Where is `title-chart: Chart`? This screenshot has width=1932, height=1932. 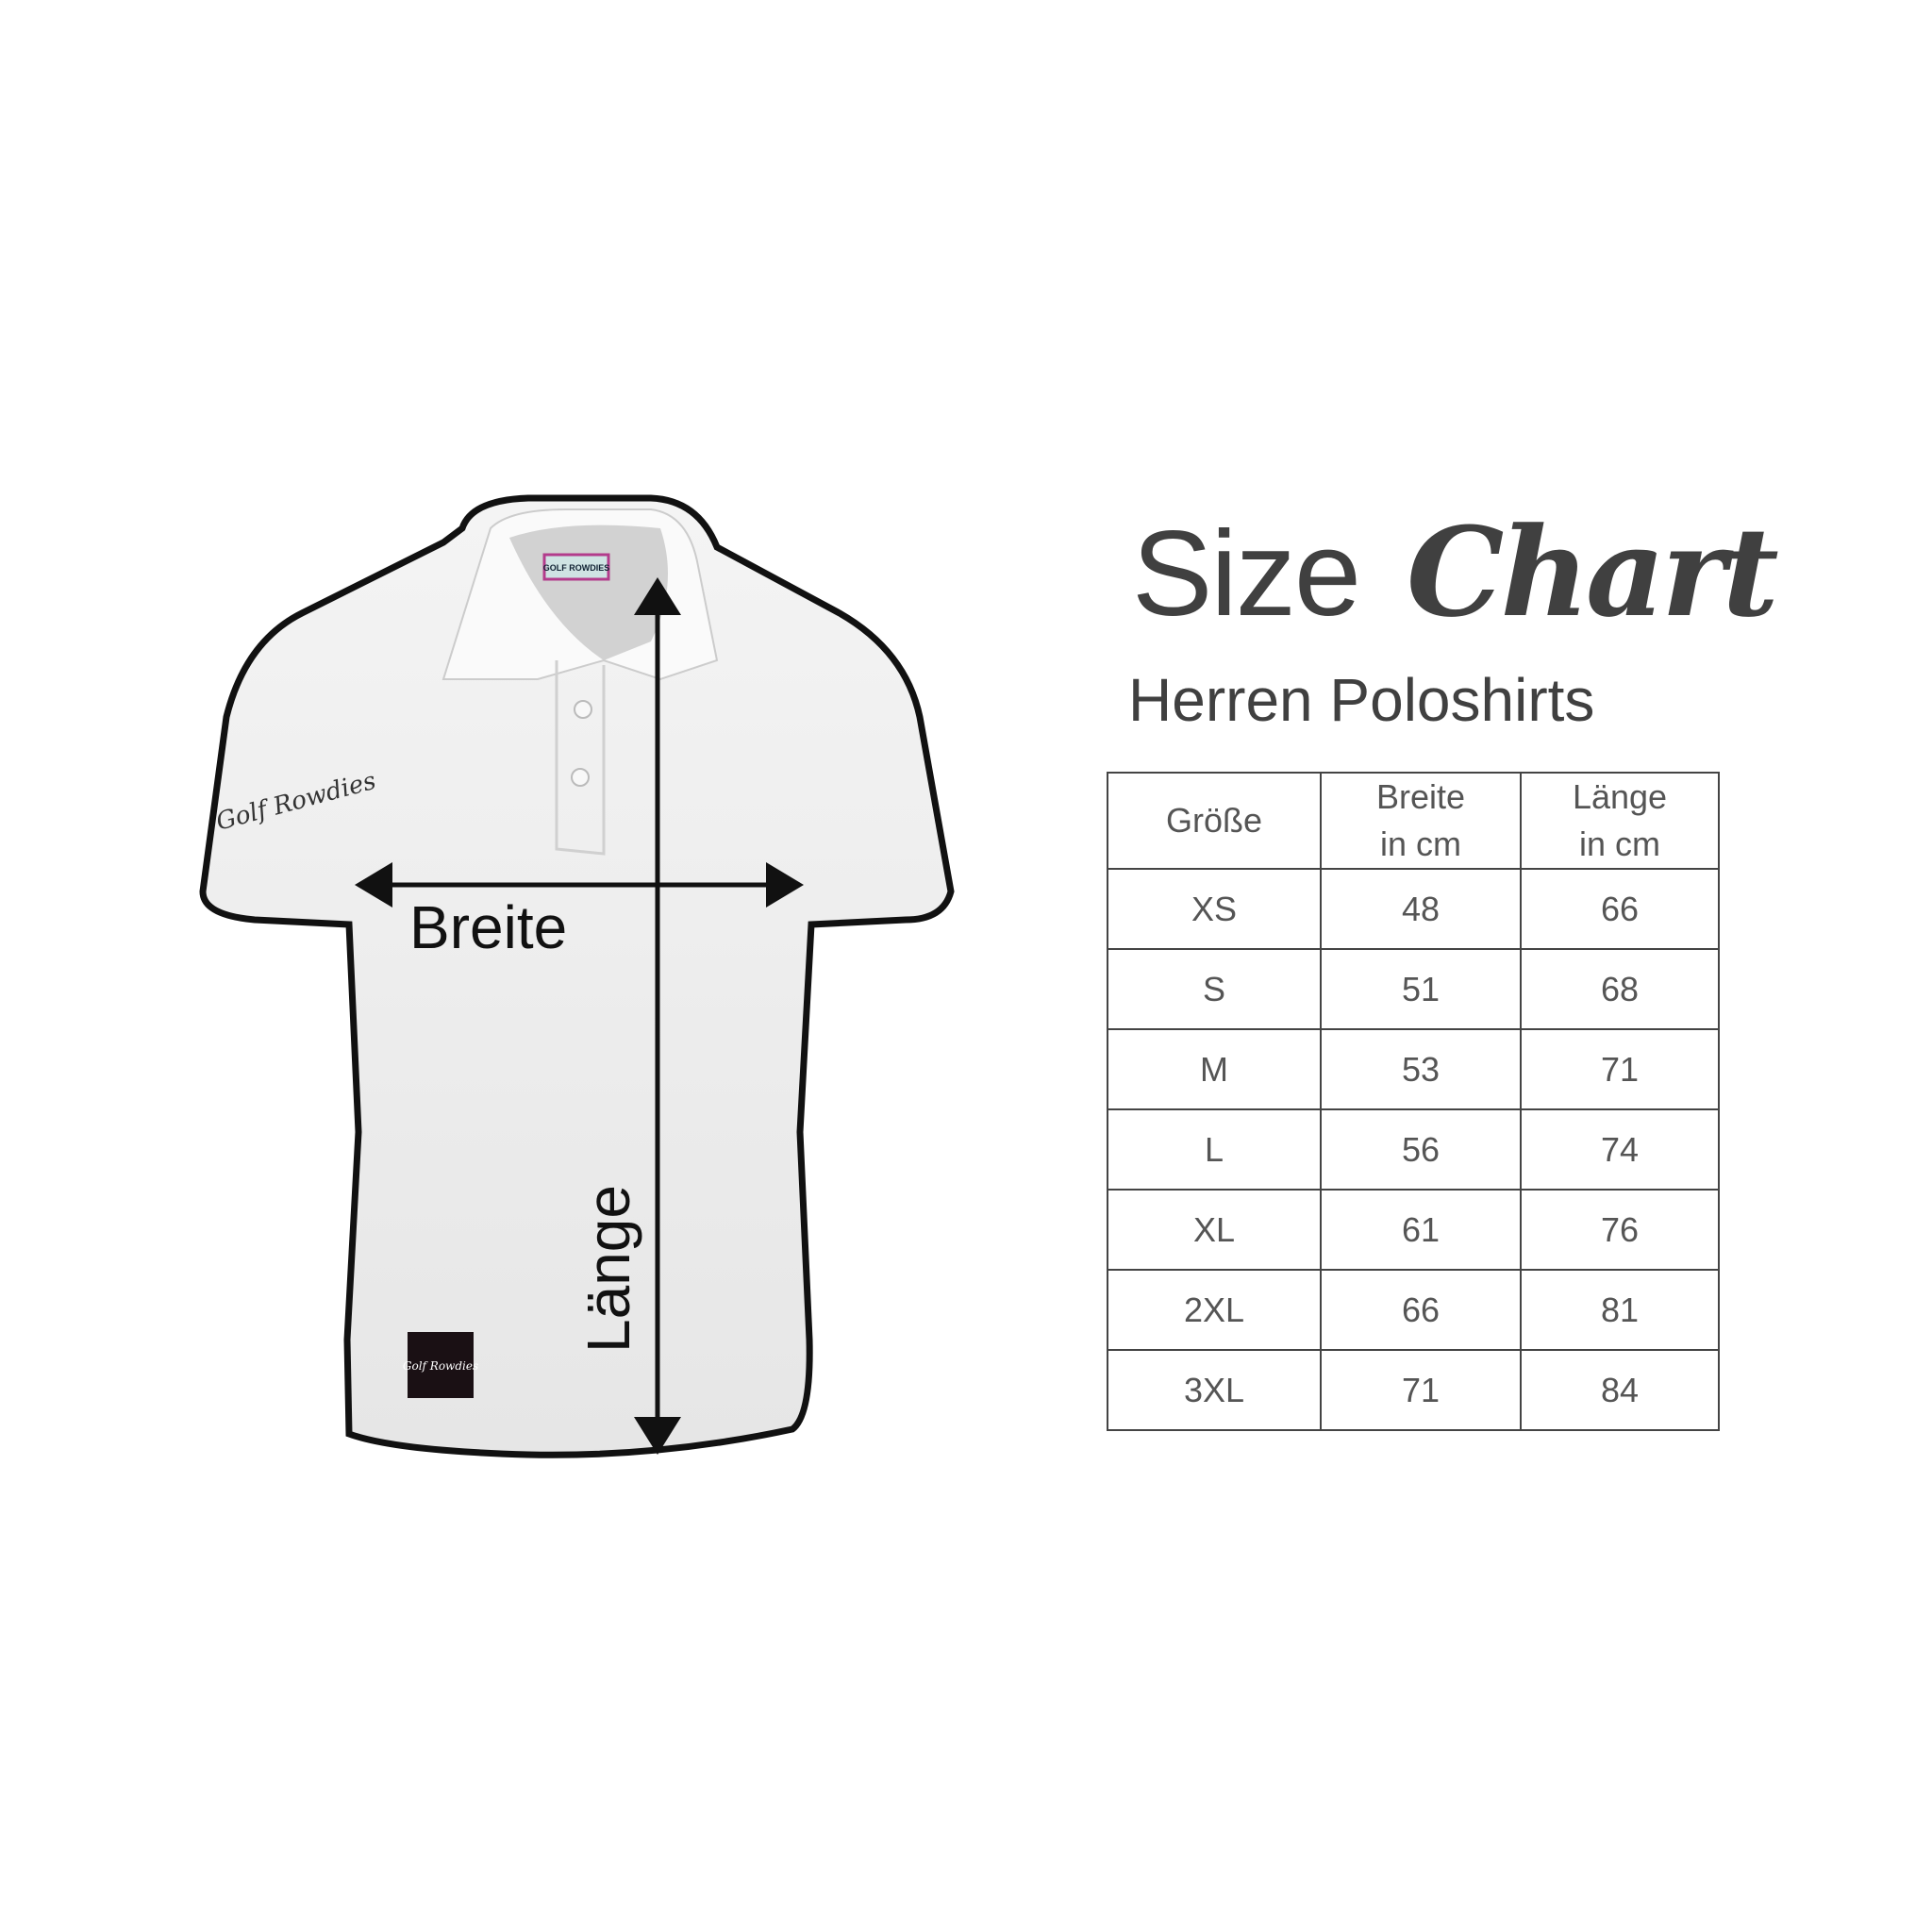
title-chart: Chart is located at coordinates (1593, 572).